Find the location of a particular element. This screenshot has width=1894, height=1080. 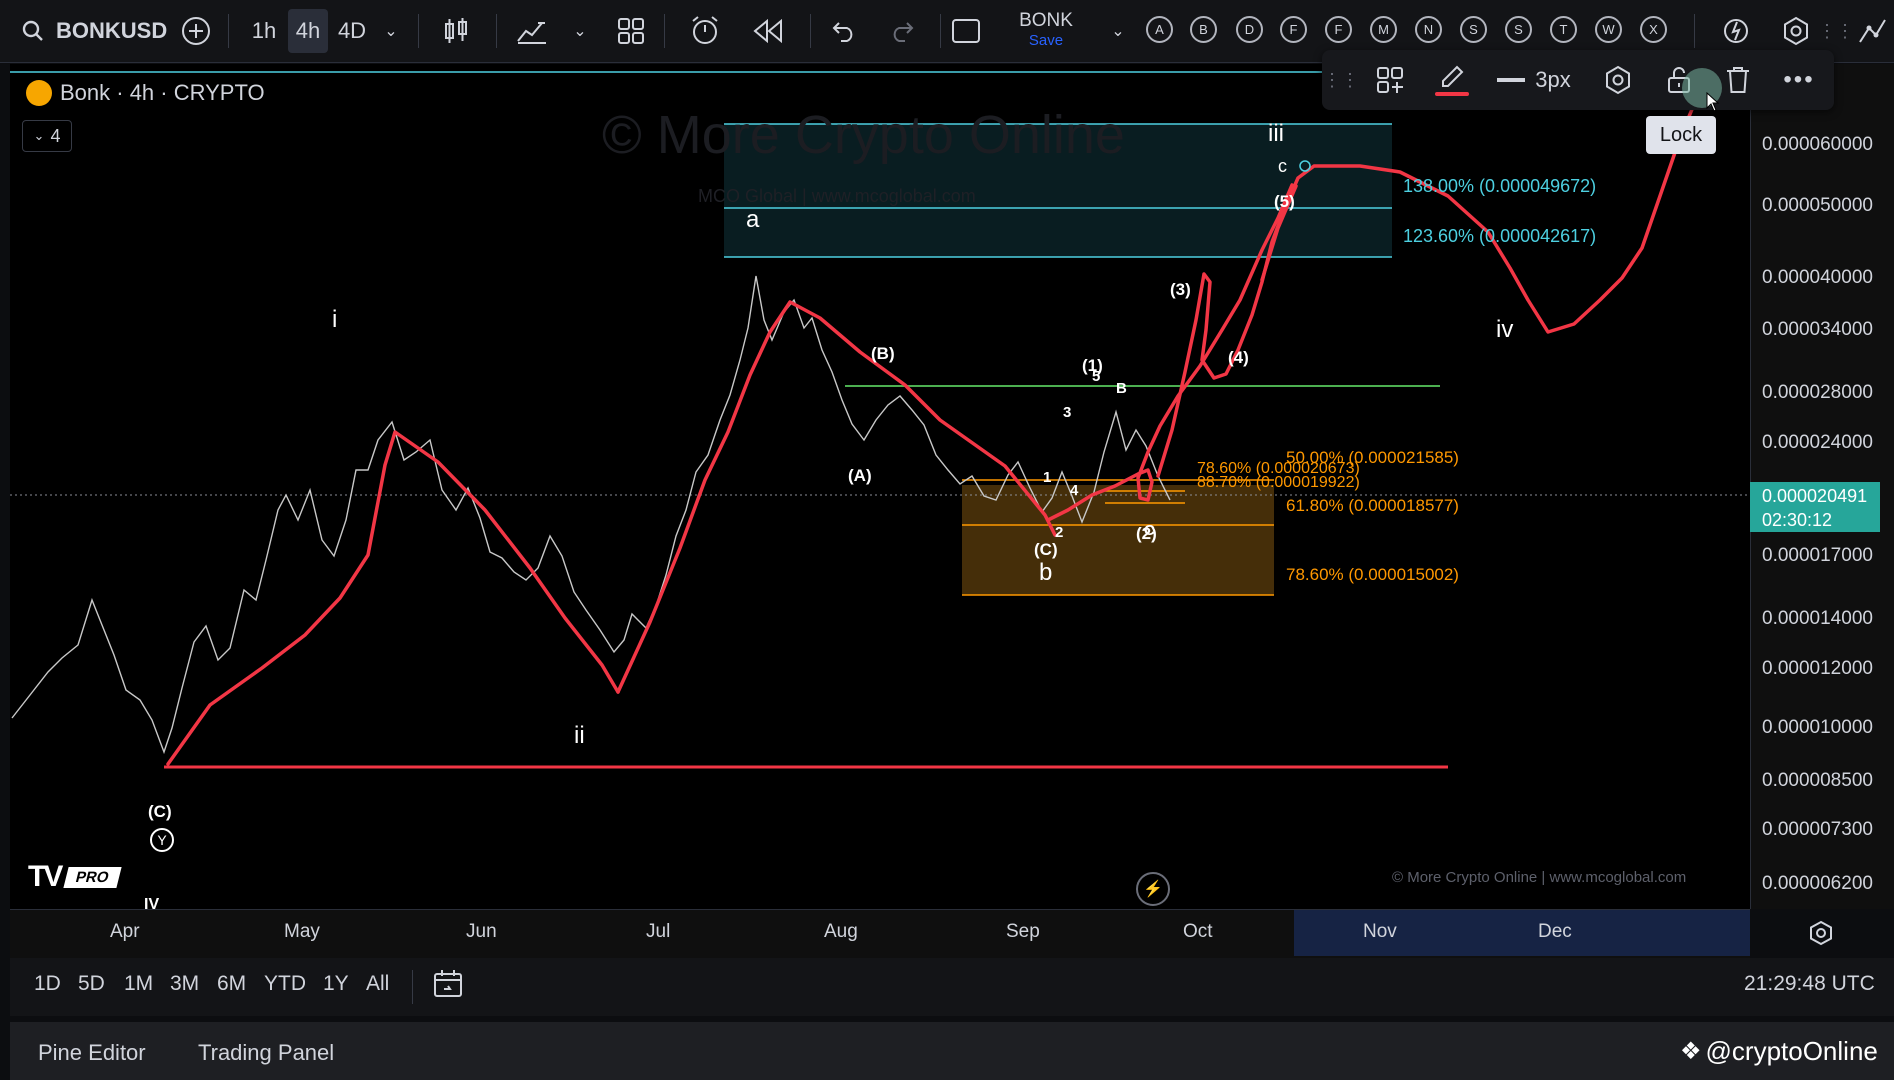

letter-button-s2: S is located at coordinates (1518, 29).